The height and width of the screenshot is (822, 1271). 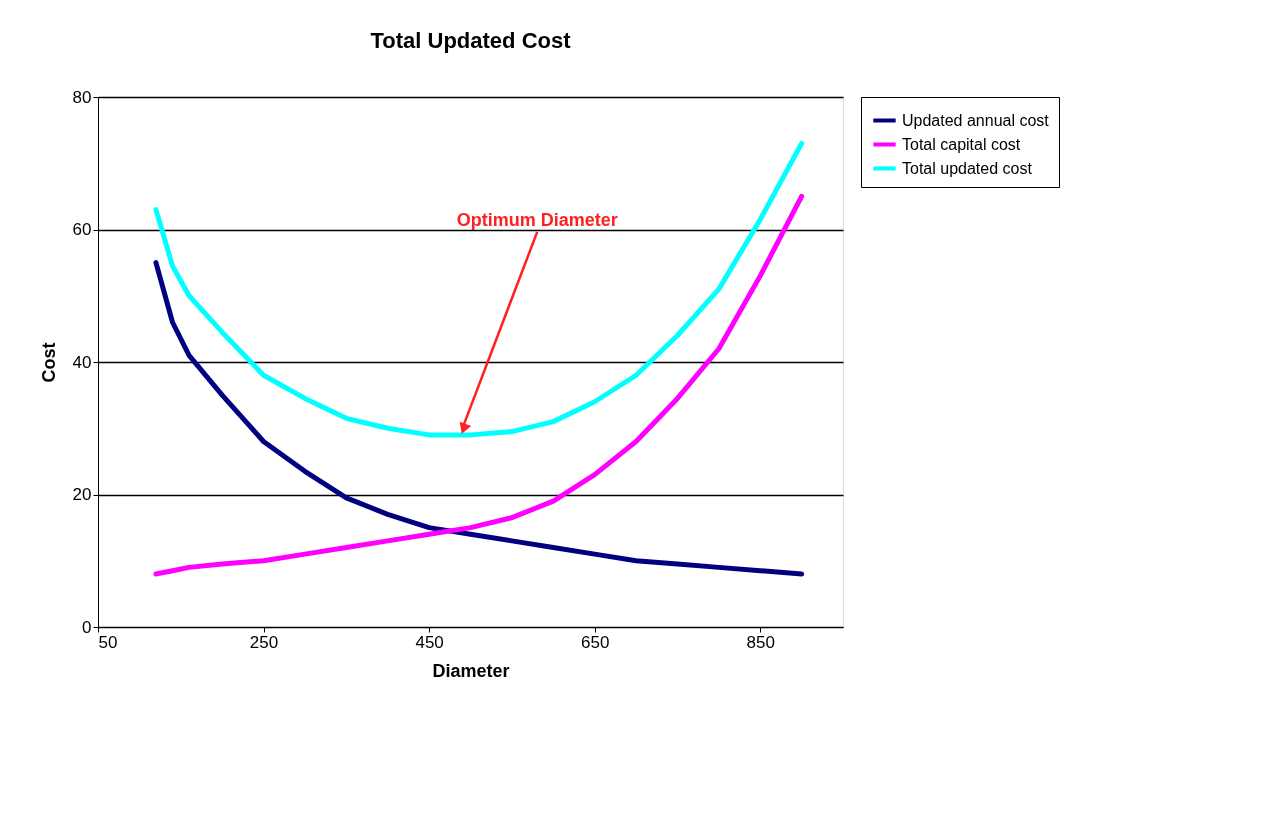 I want to click on x-tick-label: 850, so click(x=760, y=642).